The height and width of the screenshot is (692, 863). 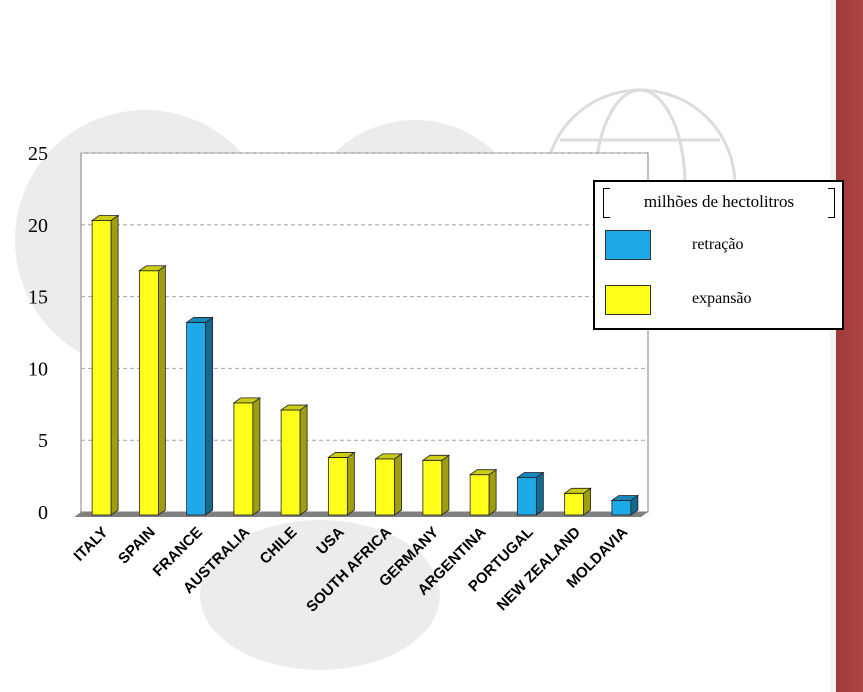 I want to click on x-tick-label: ITALY, so click(x=91, y=544).